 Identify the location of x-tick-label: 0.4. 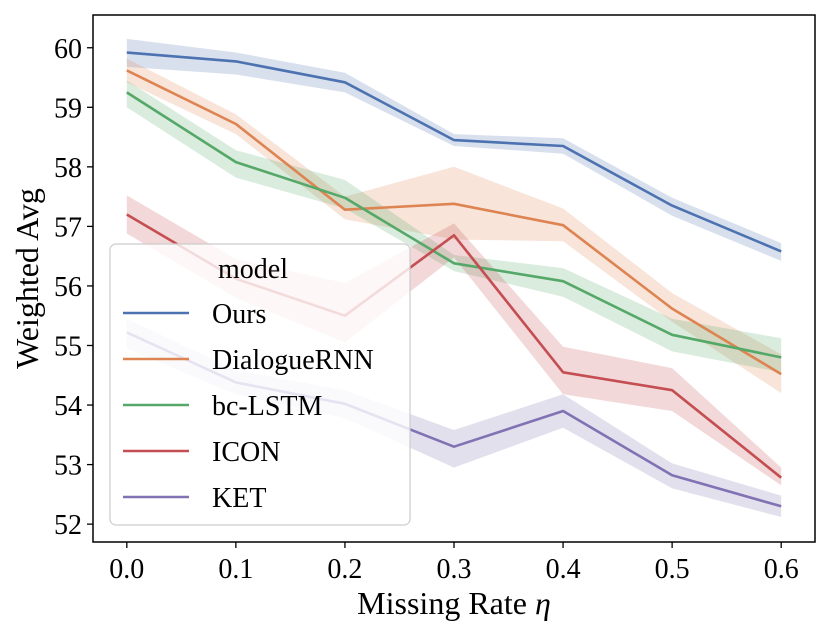
(563, 569).